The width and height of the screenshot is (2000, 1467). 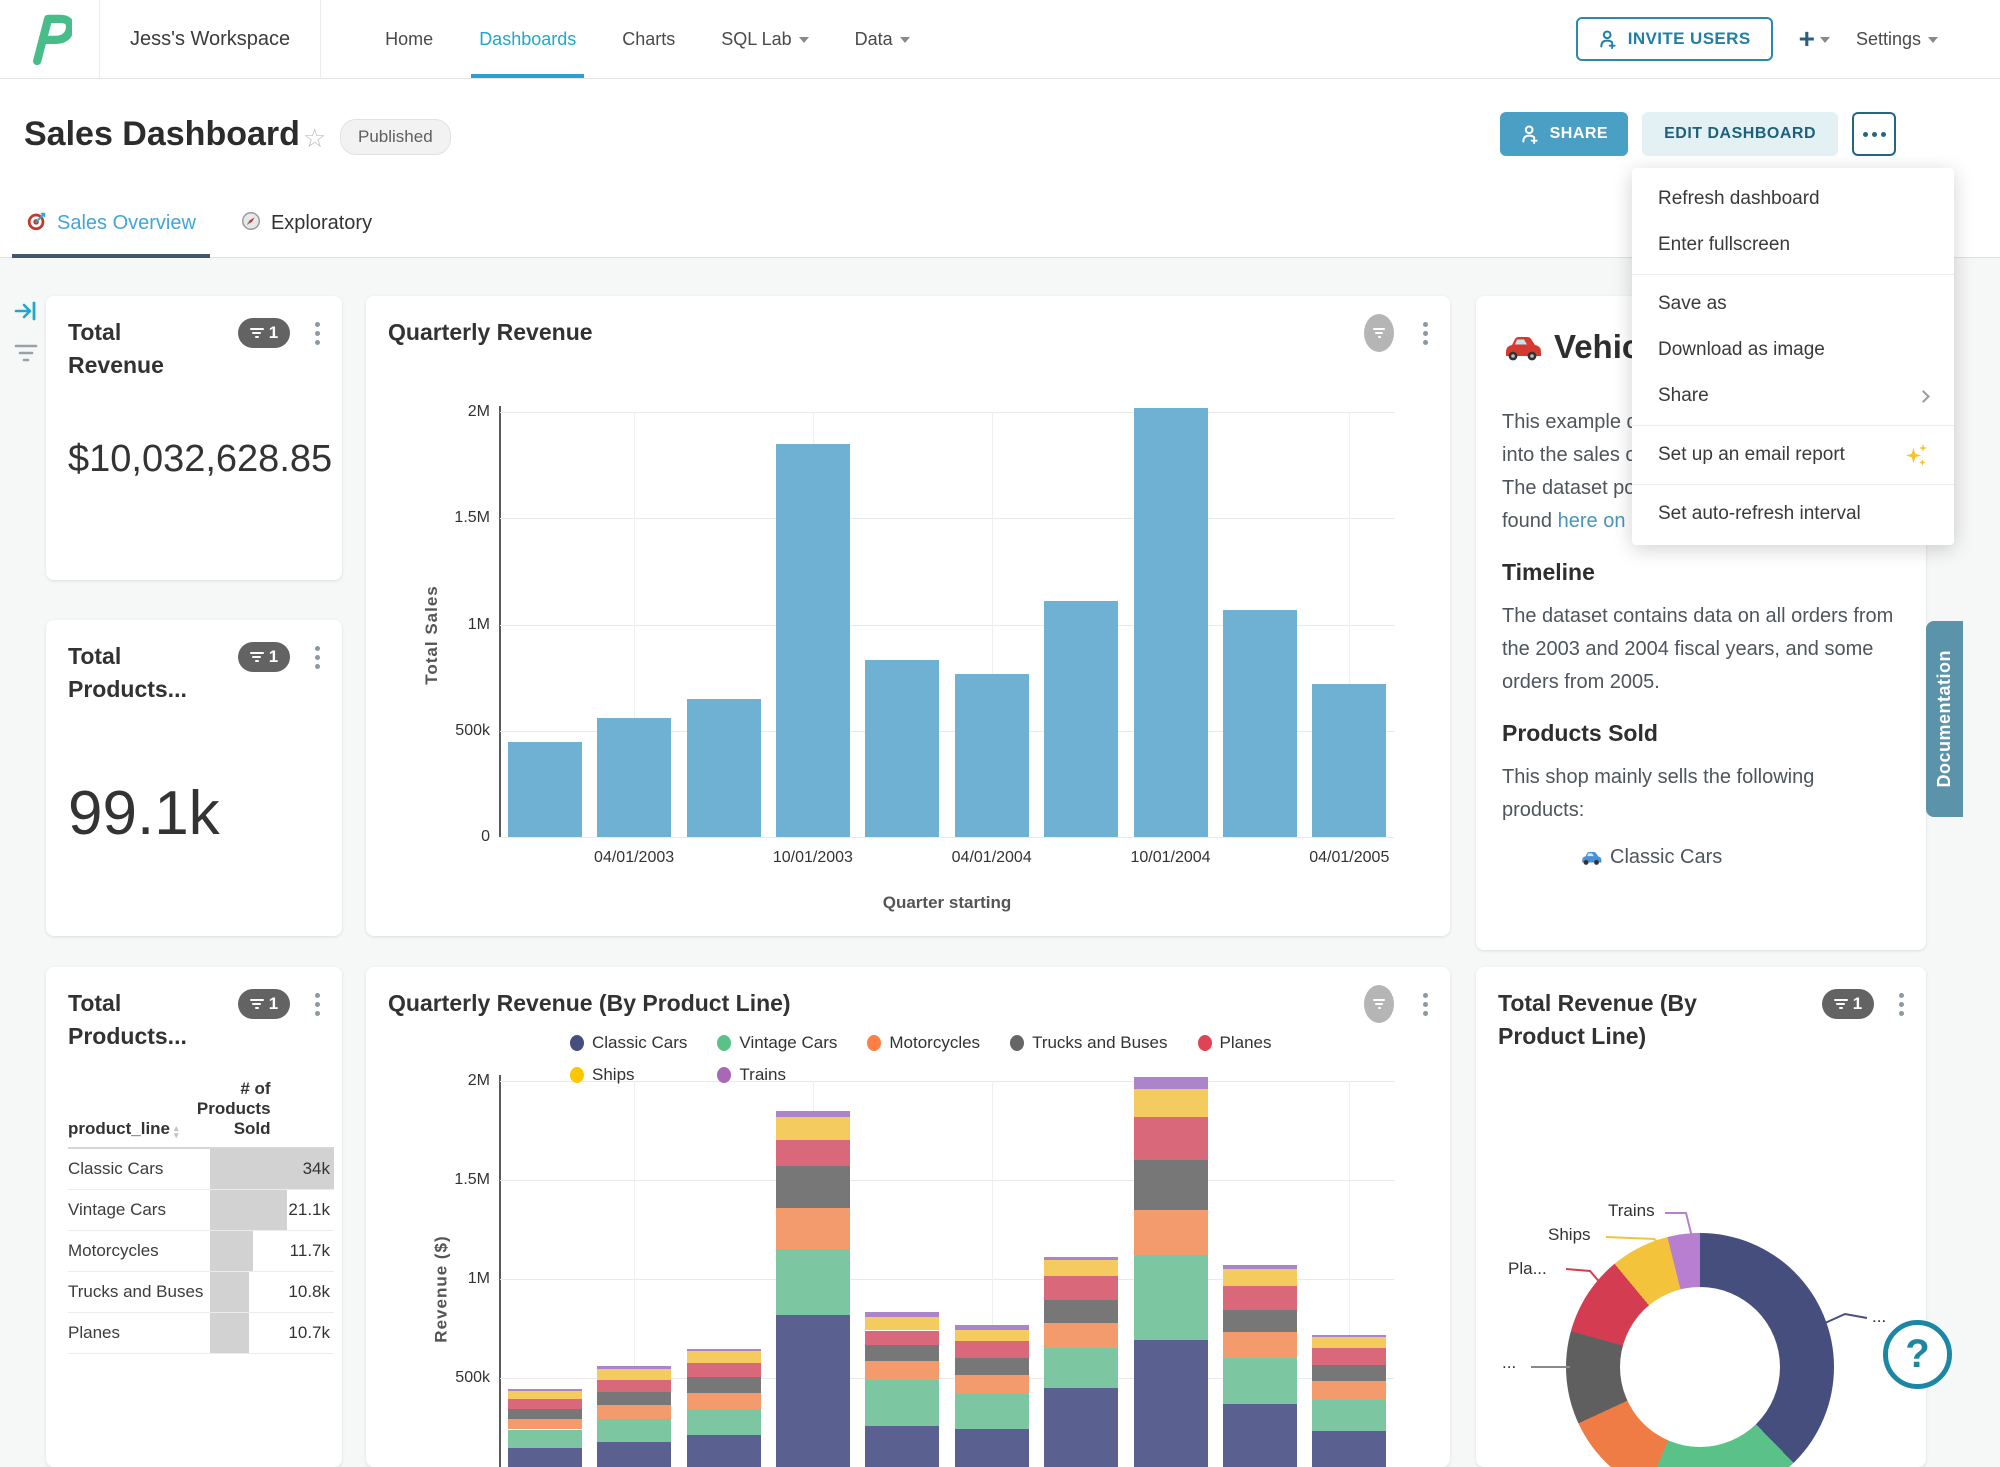 What do you see at coordinates (1793, 350) in the screenshot?
I see `menu-item-download-as-image: Download as image` at bounding box center [1793, 350].